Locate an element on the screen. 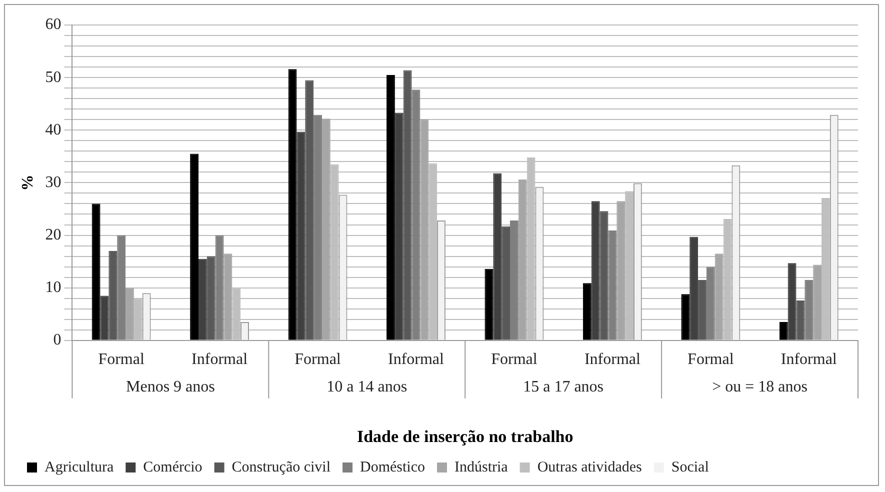 The image size is (885, 492). y-tick-label: 50 is located at coordinates (53, 77).